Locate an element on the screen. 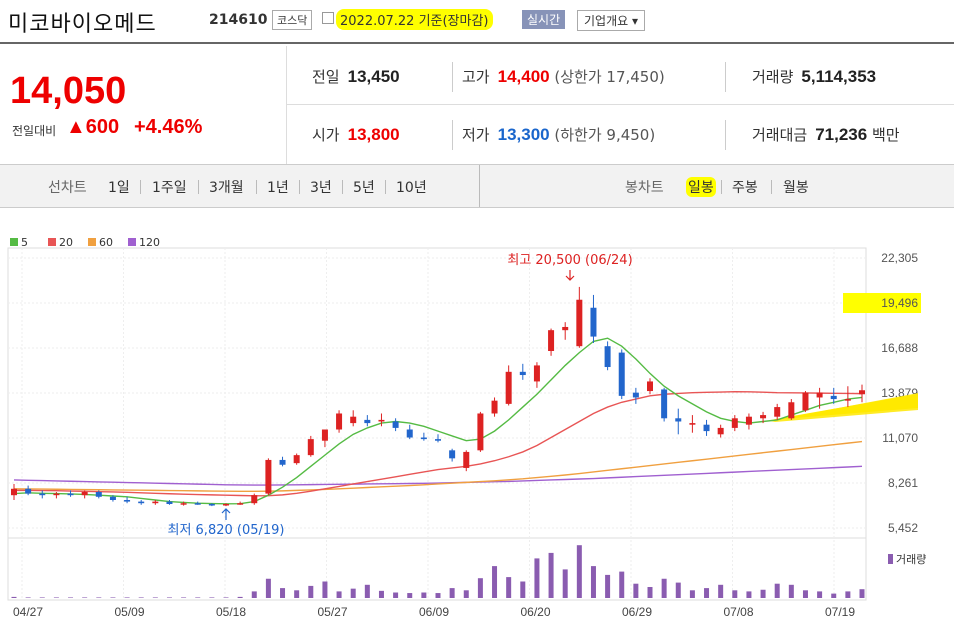  period-1d: 1일 is located at coordinates (119, 188).